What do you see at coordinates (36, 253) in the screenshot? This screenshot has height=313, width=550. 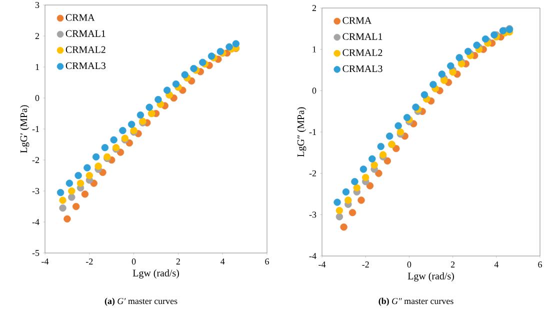 I see `y-tick-label: -5` at bounding box center [36, 253].